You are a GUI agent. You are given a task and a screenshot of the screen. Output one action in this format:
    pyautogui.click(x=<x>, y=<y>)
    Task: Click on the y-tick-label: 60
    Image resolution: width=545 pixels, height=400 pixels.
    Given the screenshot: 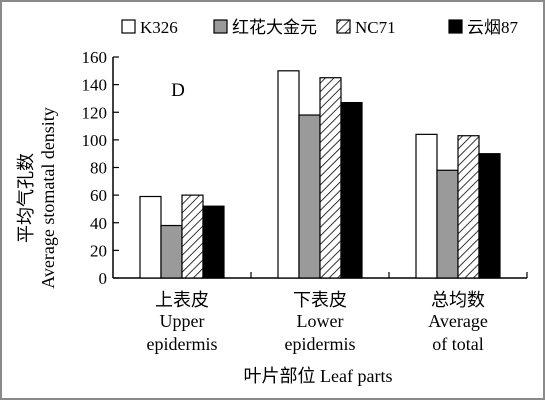 What is the action you would take?
    pyautogui.click(x=98, y=195)
    